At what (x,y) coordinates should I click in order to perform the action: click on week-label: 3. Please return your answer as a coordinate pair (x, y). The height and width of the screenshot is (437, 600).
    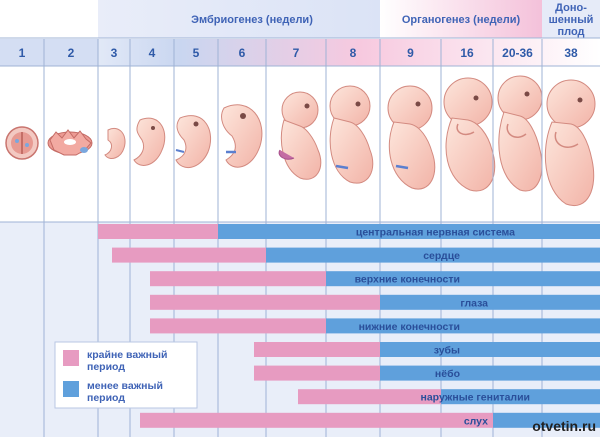
    Looking at the image, I should click on (114, 53).